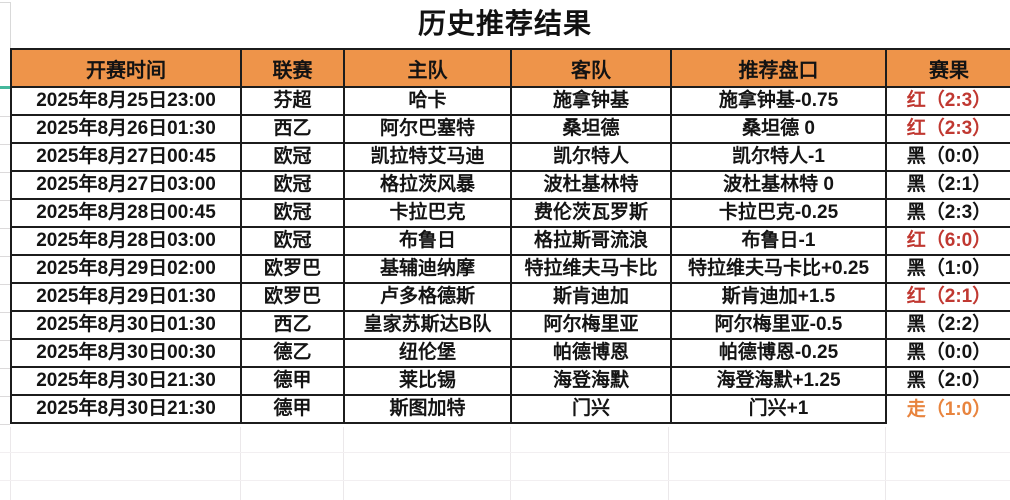  I want to click on cell-result: 红（2:1）, so click(947, 297).